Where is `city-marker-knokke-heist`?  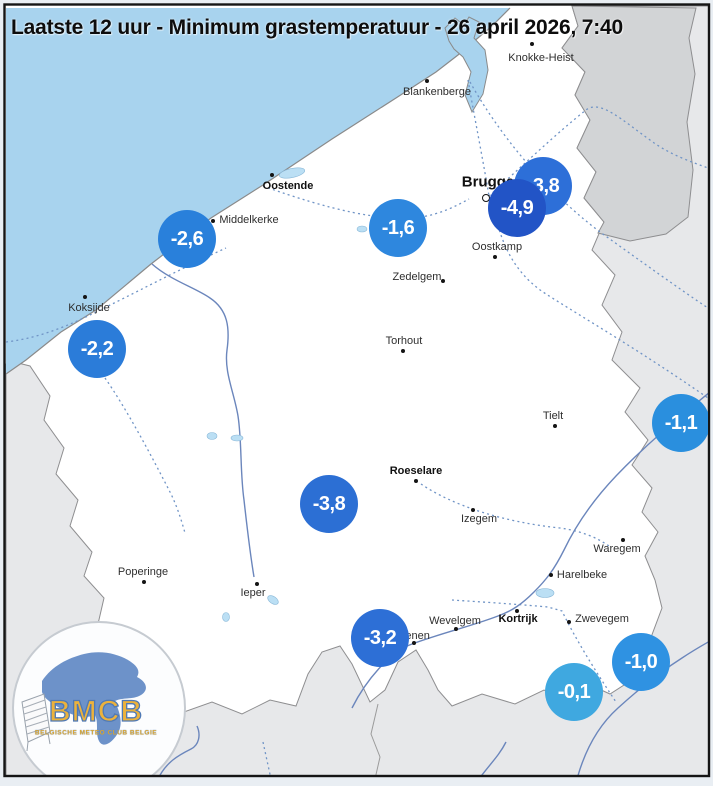 city-marker-knokke-heist is located at coordinates (532, 44).